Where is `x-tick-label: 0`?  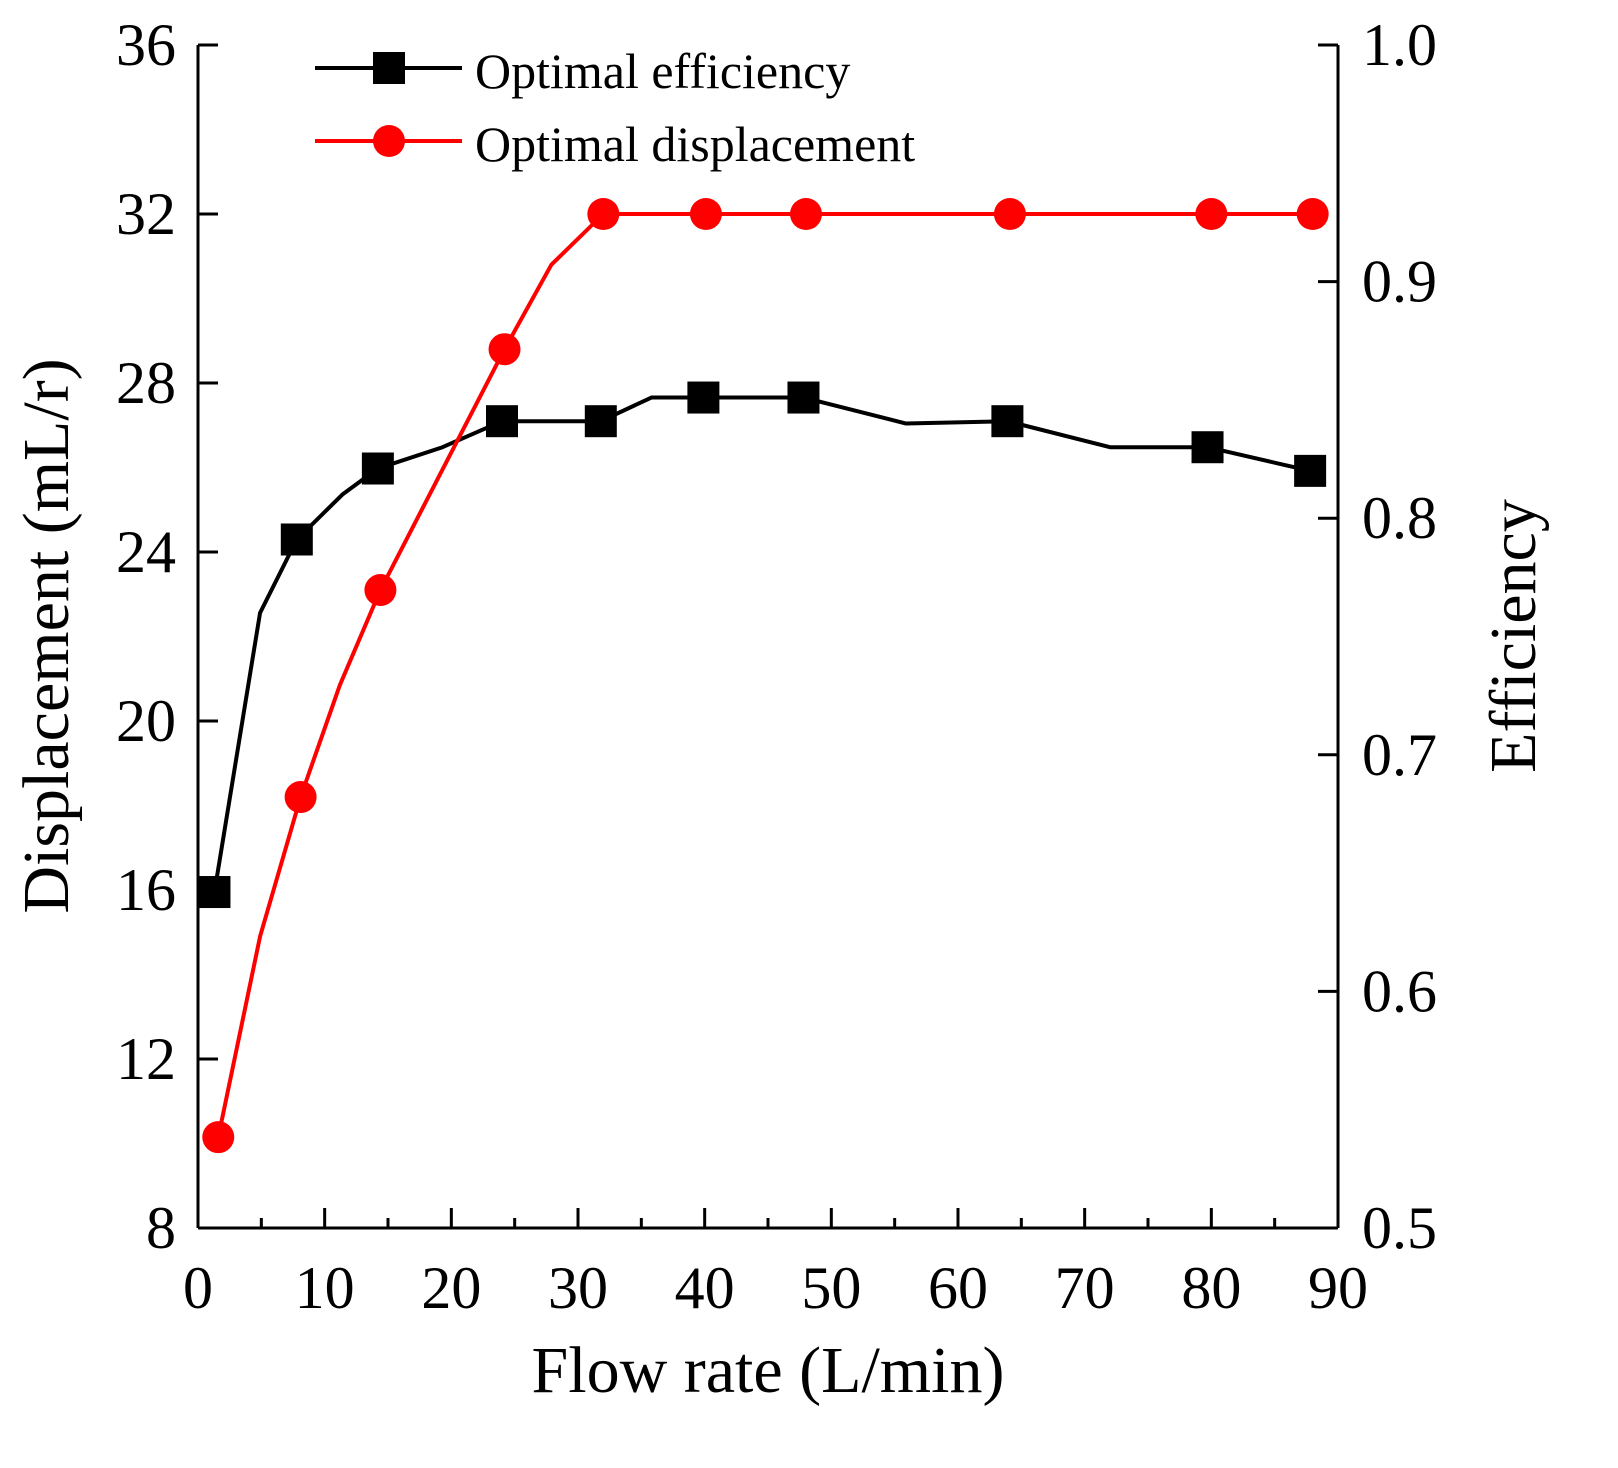
x-tick-label: 0 is located at coordinates (198, 1288).